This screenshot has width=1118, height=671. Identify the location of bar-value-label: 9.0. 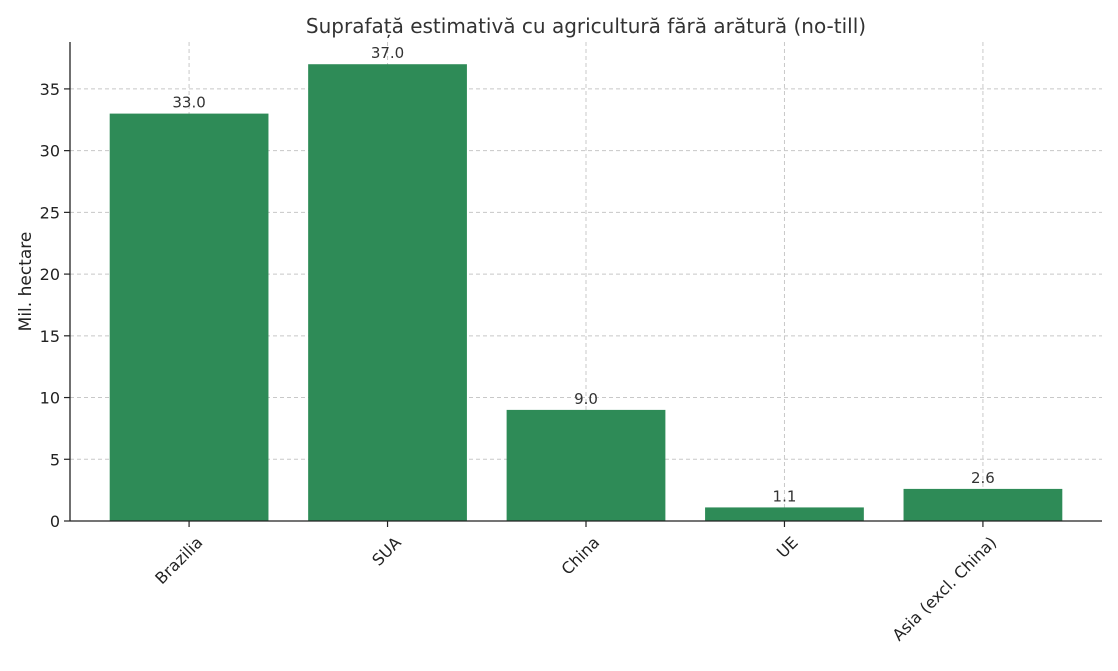
(586, 399).